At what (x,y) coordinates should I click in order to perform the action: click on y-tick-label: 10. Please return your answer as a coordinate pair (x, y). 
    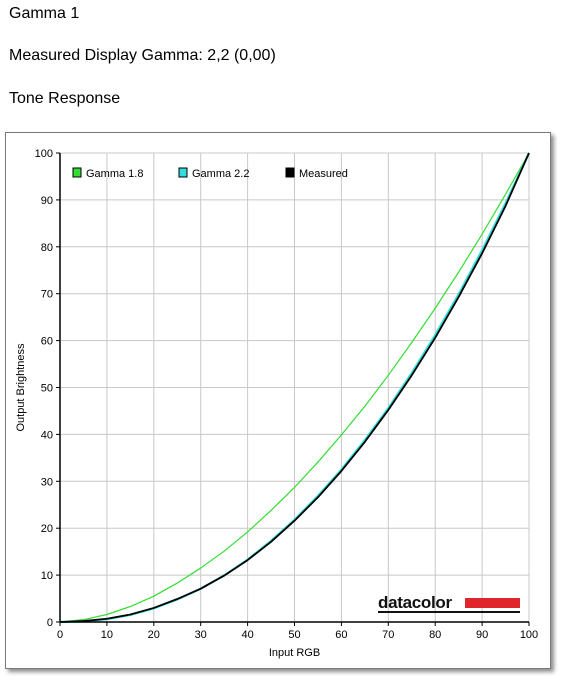
    Looking at the image, I should click on (47, 576).